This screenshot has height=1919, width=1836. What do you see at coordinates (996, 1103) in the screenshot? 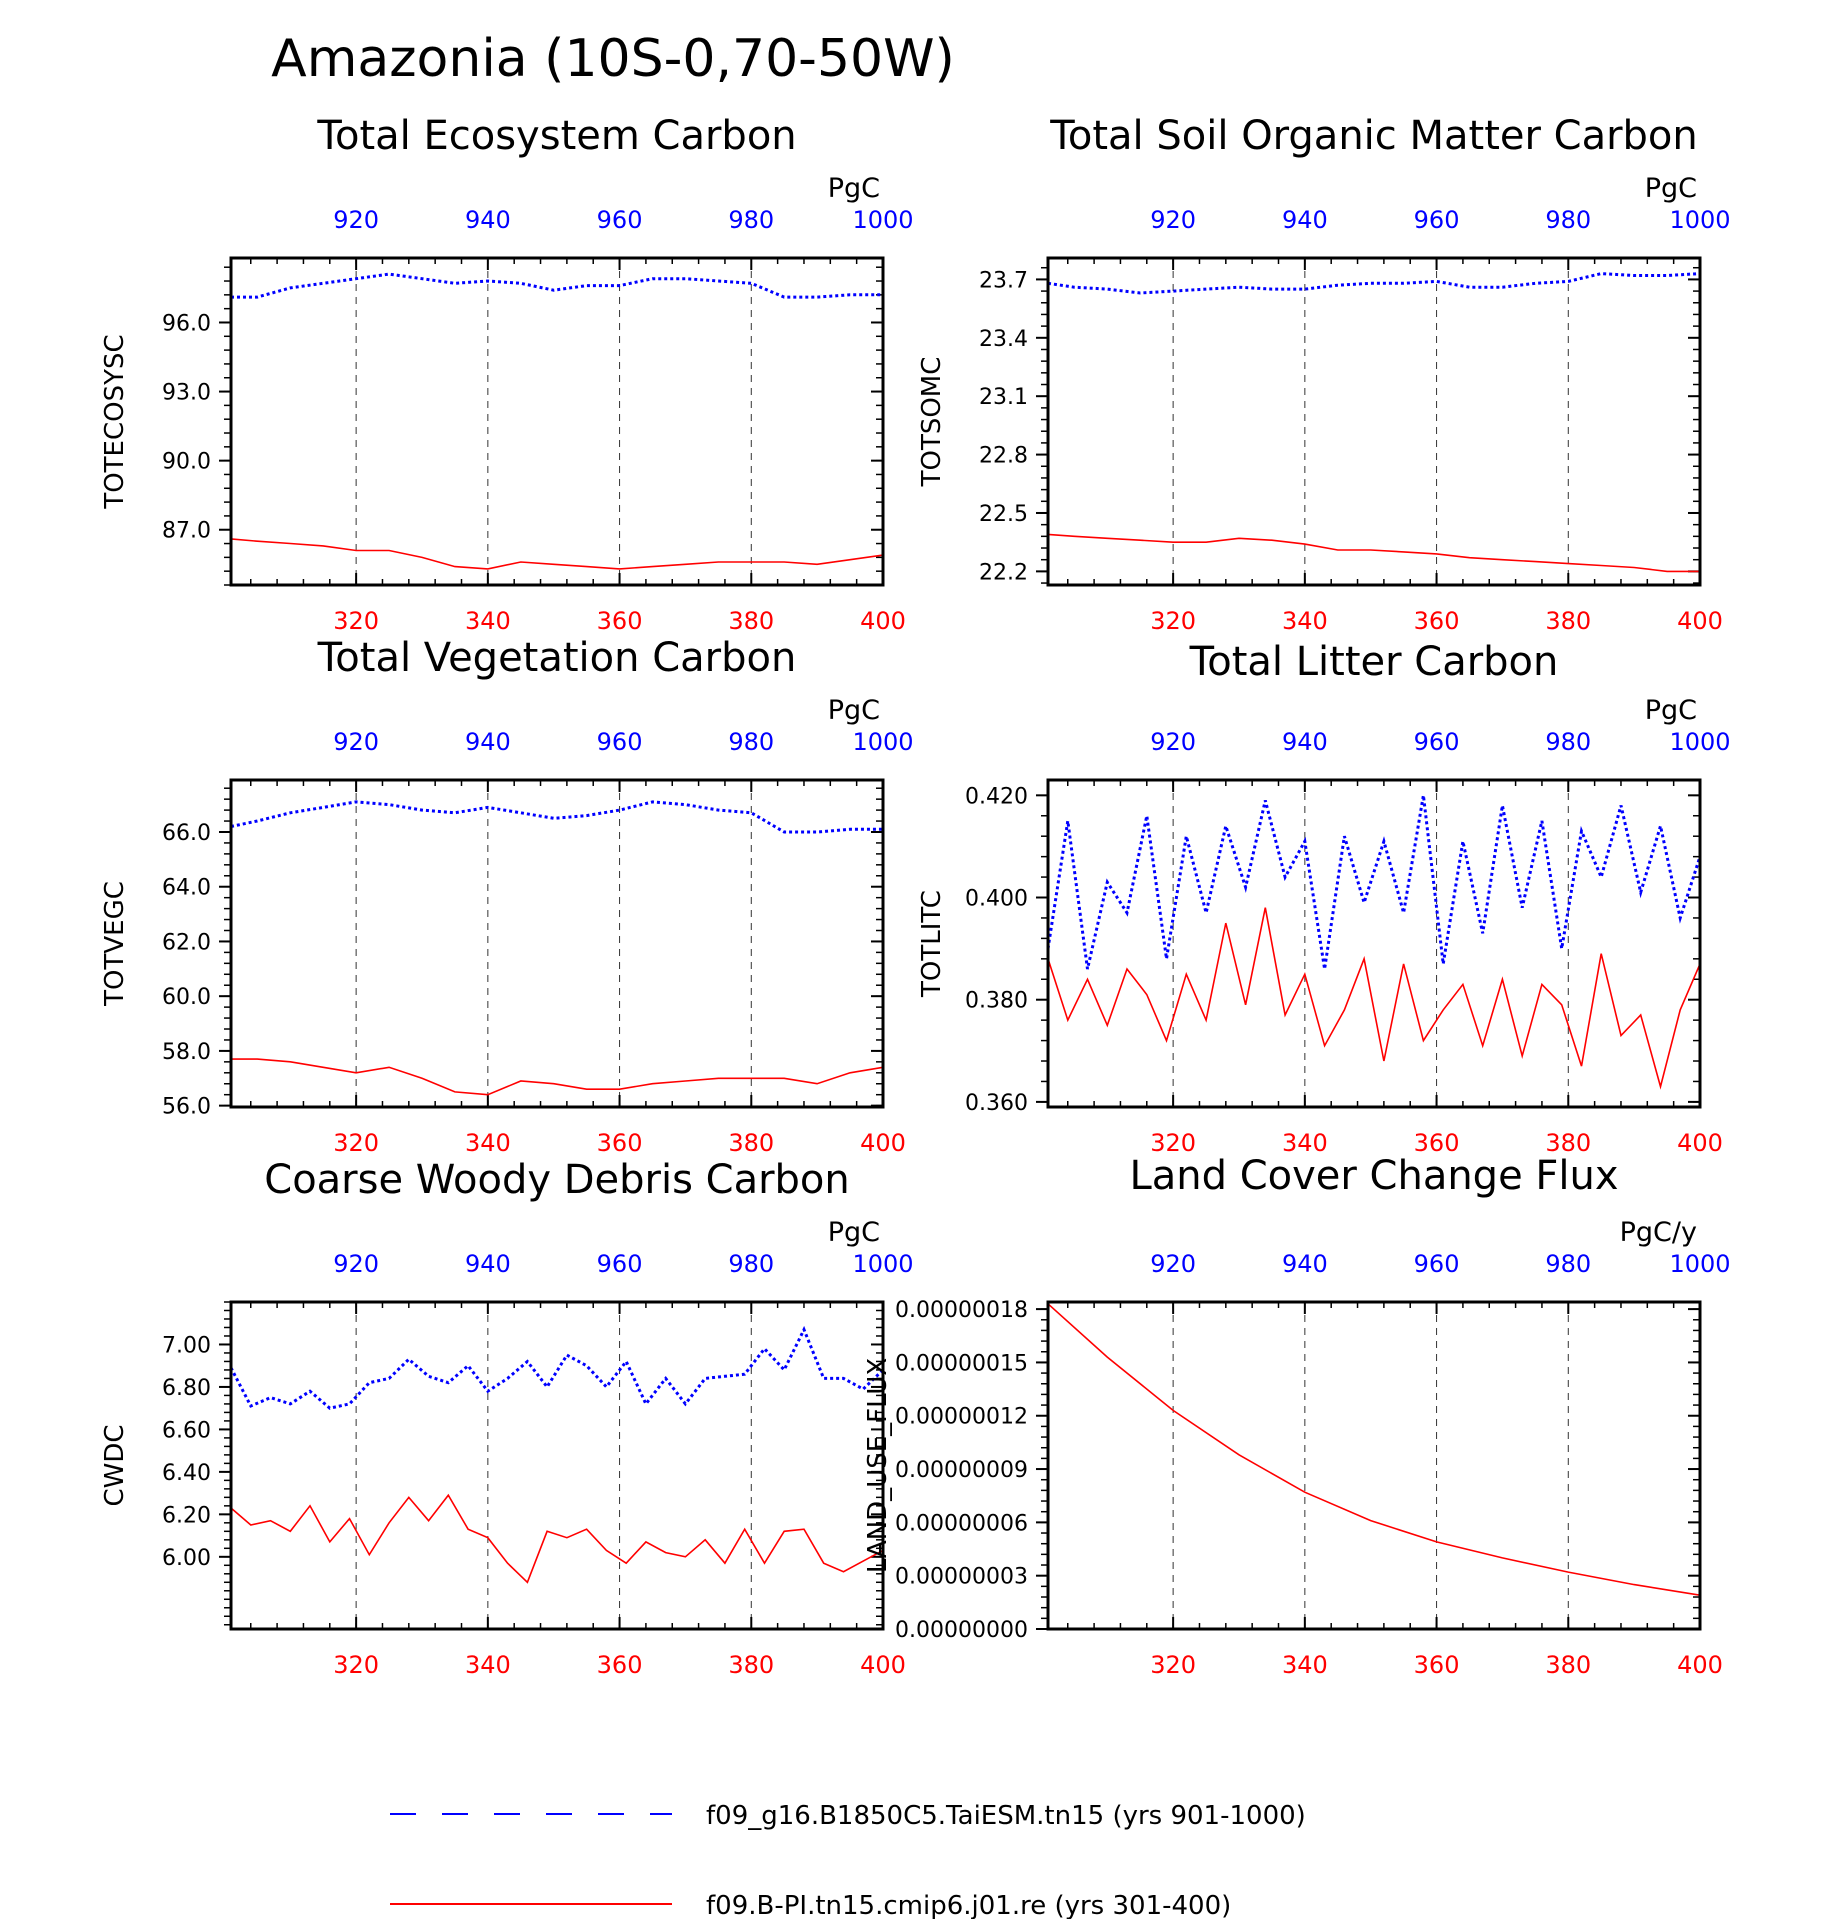
I see `y-tick-label: 0.360` at bounding box center [996, 1103].